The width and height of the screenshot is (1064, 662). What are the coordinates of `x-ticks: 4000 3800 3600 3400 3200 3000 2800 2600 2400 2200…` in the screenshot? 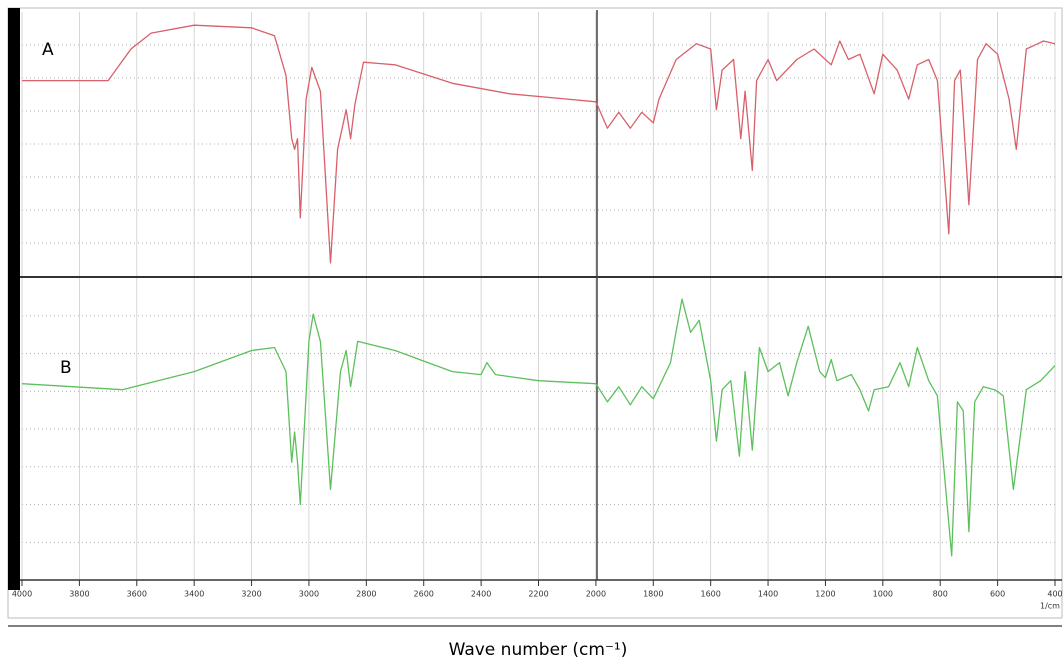 It's located at (537, 589).